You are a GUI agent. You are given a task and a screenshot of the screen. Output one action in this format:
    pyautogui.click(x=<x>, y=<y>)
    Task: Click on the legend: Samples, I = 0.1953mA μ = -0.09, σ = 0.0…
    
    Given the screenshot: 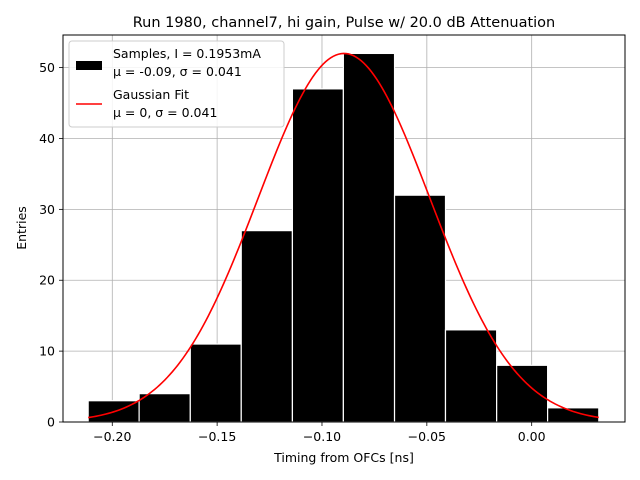 What is the action you would take?
    pyautogui.click(x=176, y=84)
    